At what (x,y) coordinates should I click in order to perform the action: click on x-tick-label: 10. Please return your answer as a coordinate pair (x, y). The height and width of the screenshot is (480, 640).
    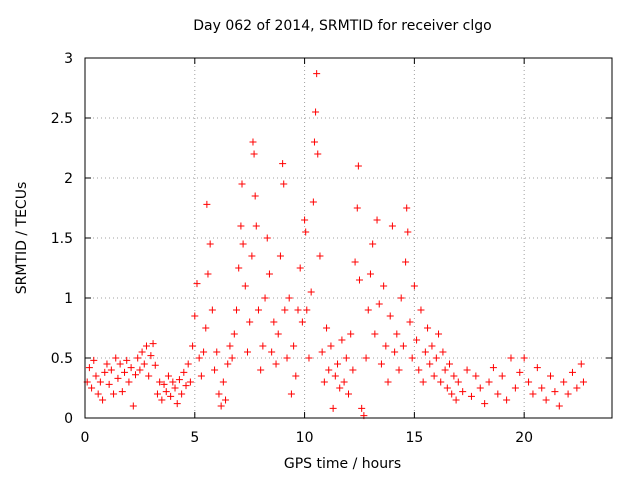
    Looking at the image, I should click on (305, 438).